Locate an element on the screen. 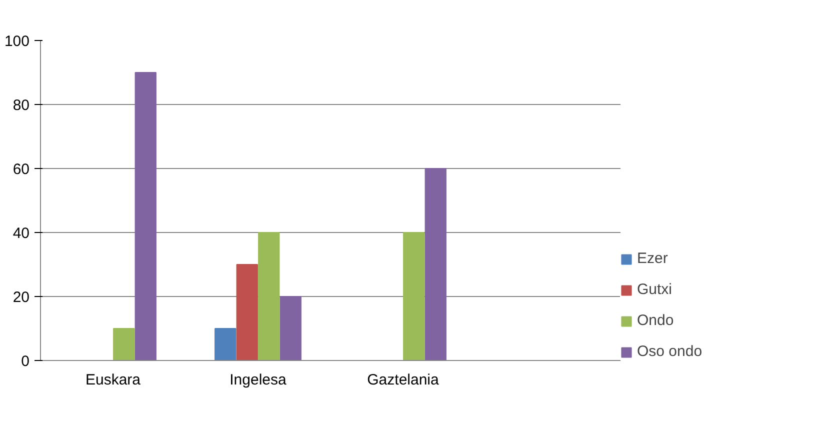  y-tick-label: 0 is located at coordinates (25, 361).